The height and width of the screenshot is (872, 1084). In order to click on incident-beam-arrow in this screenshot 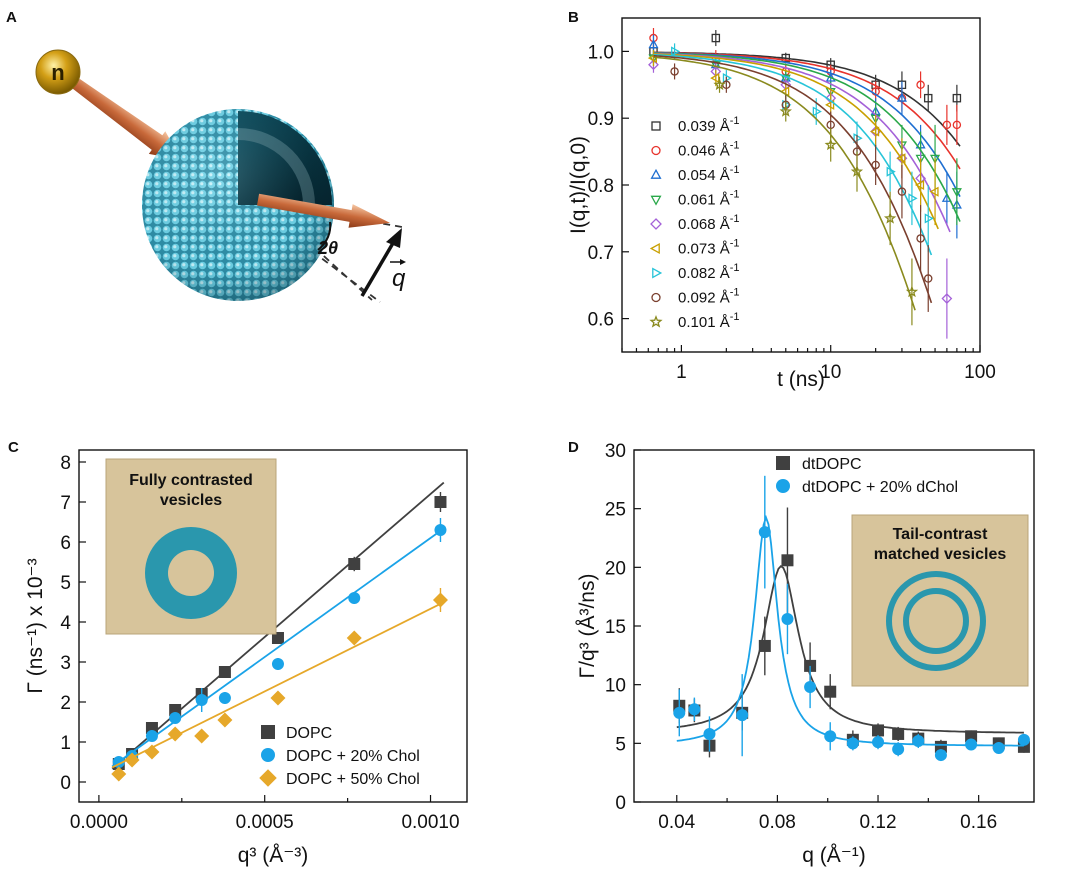, I will do `click(127, 119)`.